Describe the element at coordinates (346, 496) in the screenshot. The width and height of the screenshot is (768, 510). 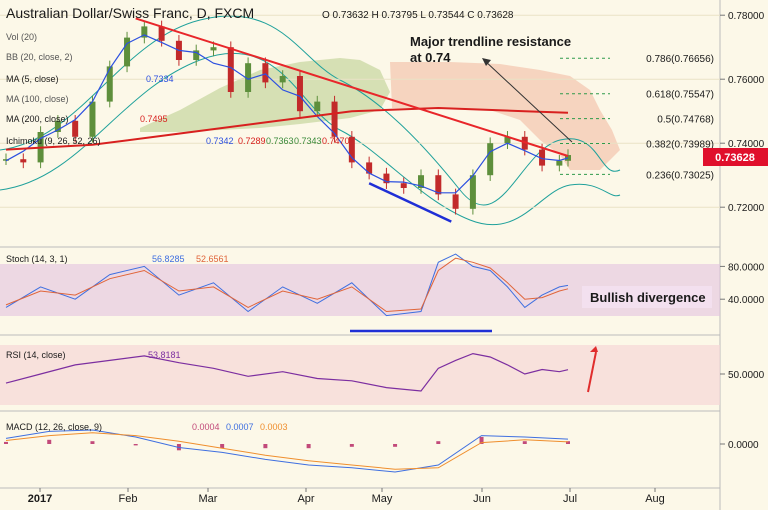
I see `time-axis-ticks: 2017 Feb Mar Apr May Jun Jul Aug` at that location.